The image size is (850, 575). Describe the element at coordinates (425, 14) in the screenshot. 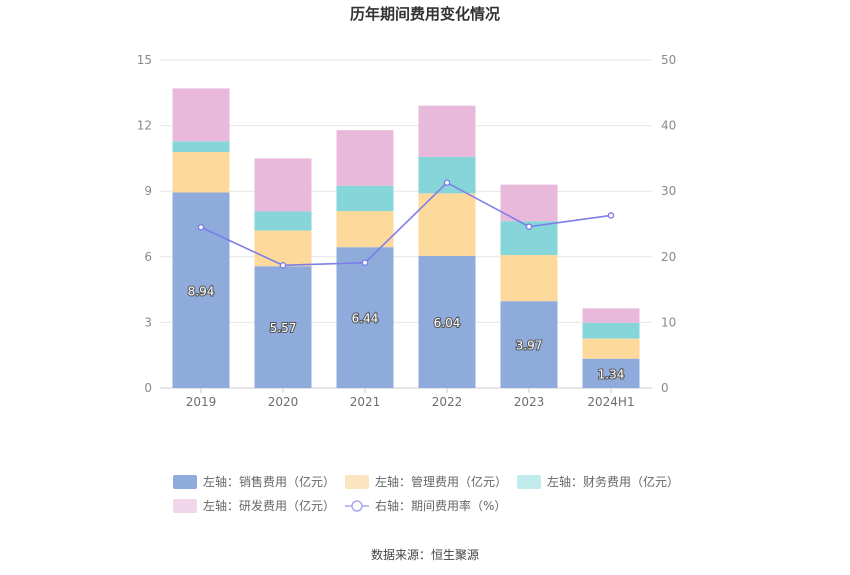

I see `chart-title: 历年期间费用变化情况` at that location.